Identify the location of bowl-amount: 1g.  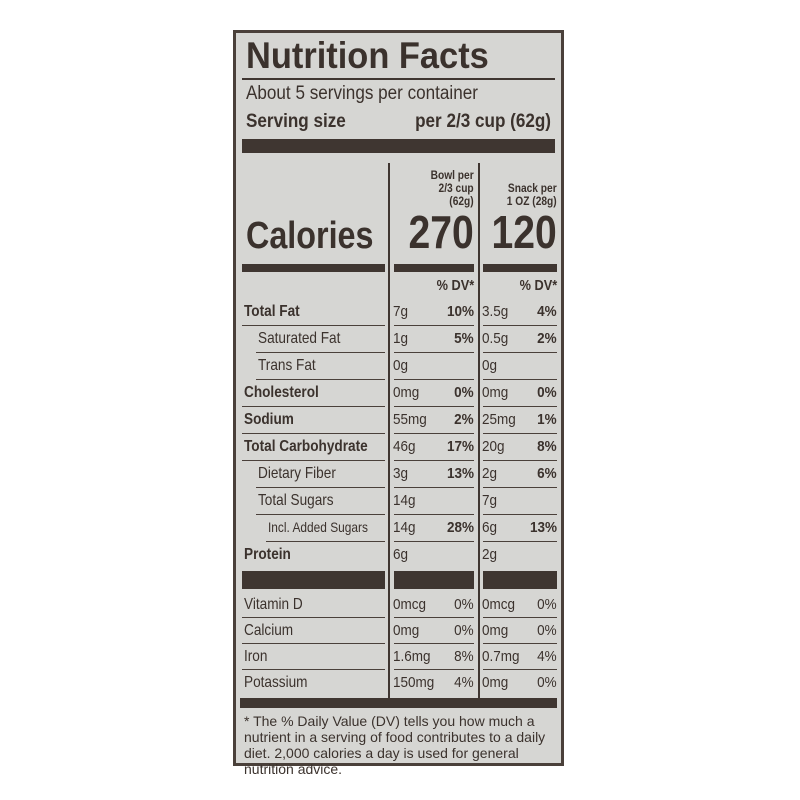
(401, 338).